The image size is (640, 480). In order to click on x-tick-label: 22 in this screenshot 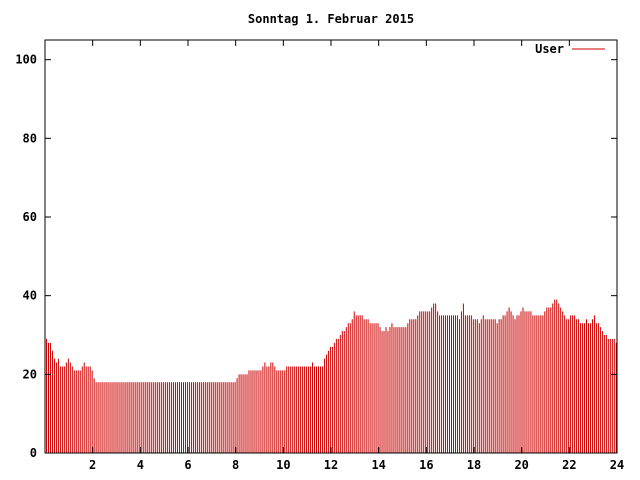, I will do `click(569, 465)`.